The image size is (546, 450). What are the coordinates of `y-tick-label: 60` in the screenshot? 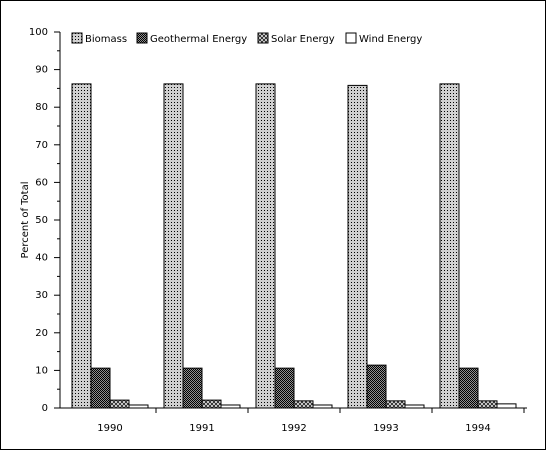 It's located at (41, 182).